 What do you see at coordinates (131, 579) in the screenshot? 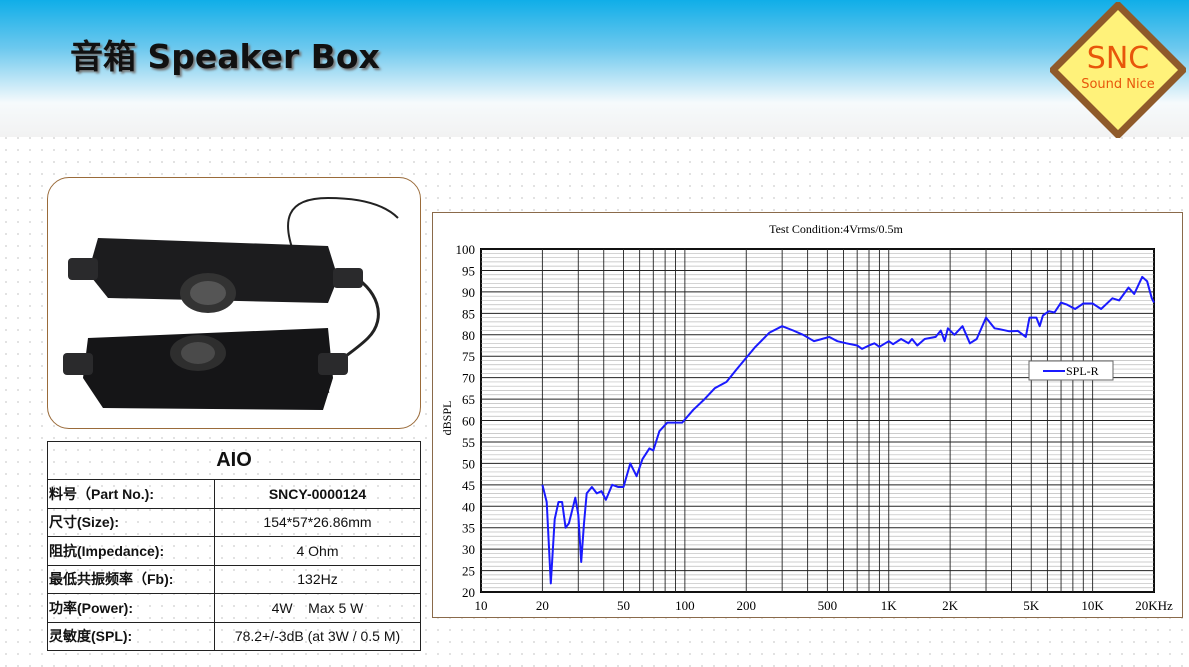
I see `spec-label: 最低共振频率（Fb):` at bounding box center [131, 579].